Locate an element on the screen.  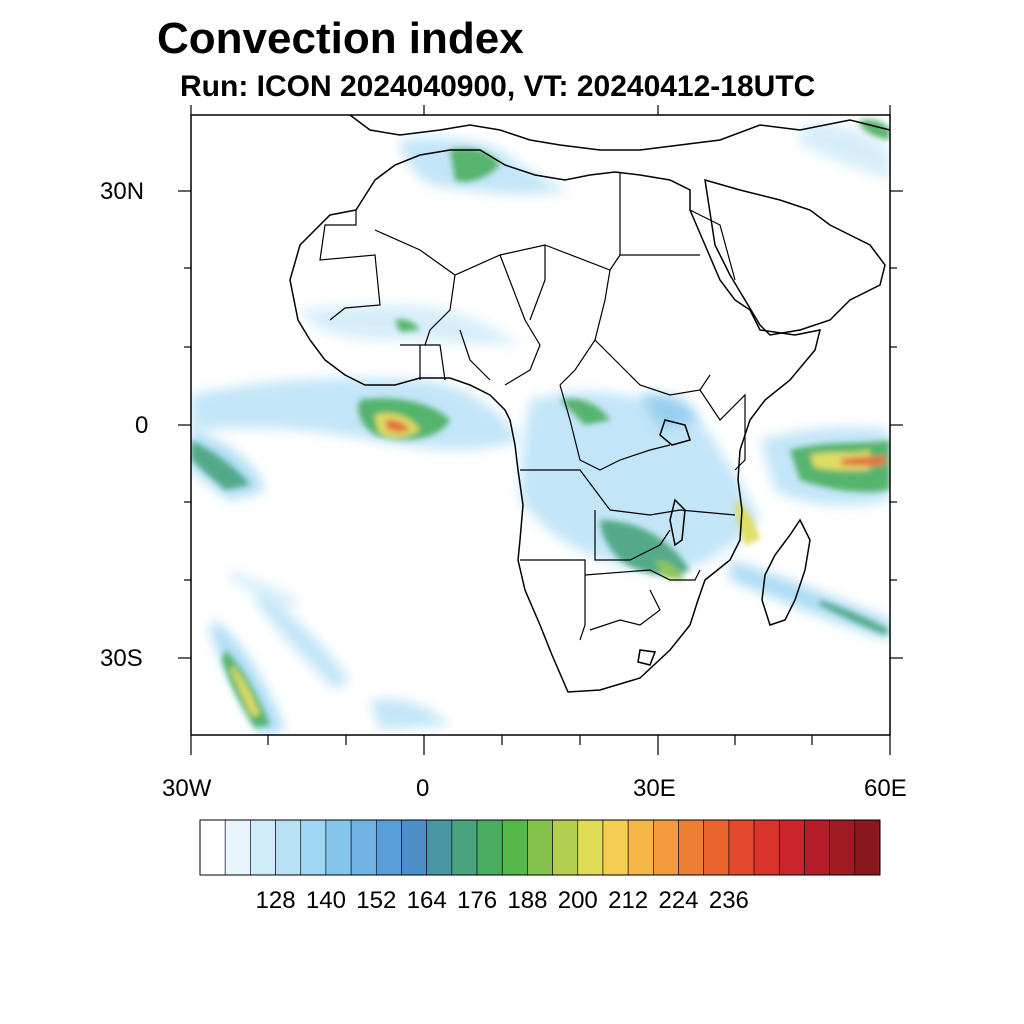
lat-label-30n: 30N is located at coordinates (122, 191).